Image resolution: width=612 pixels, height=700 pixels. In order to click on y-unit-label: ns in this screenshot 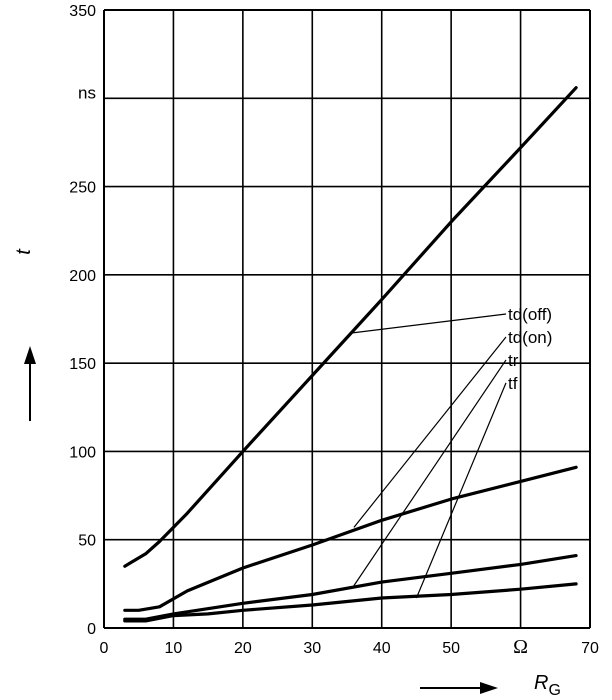, I will do `click(87, 92)`.